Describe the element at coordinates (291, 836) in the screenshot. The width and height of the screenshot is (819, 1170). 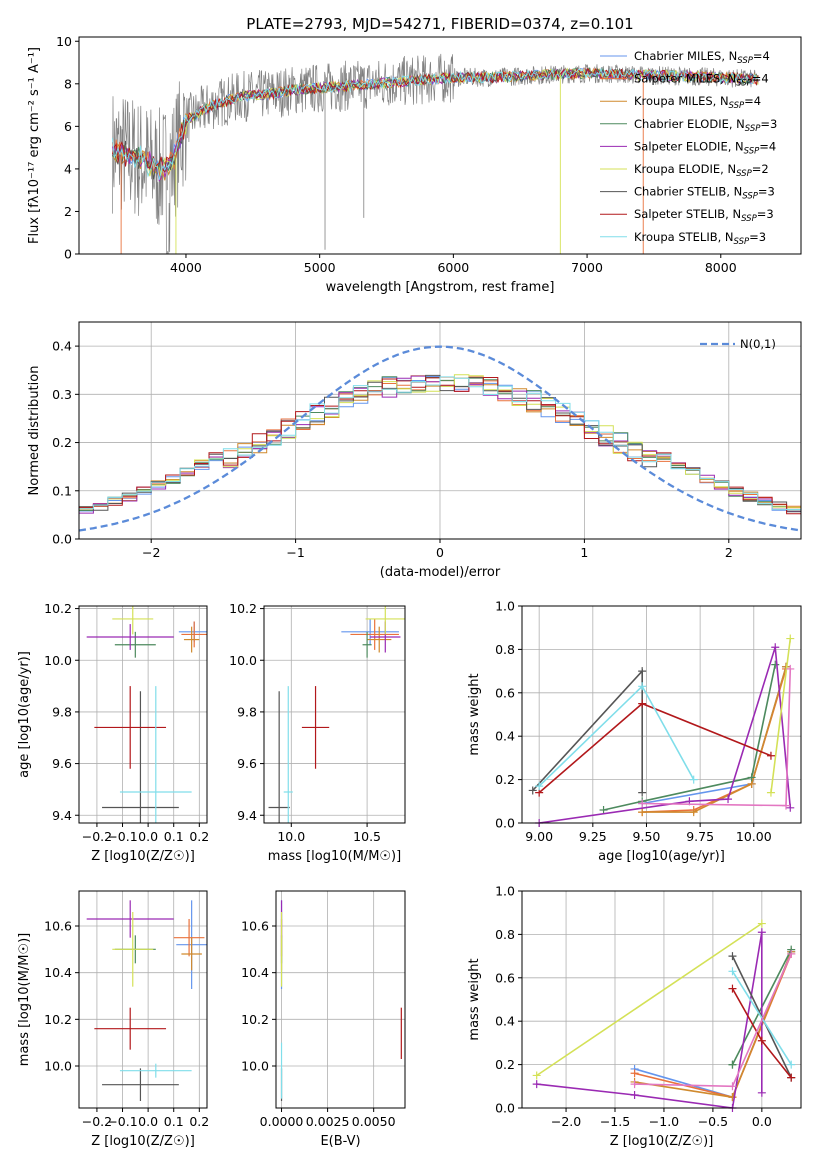
I see `x-tick-label: 10.0` at that location.